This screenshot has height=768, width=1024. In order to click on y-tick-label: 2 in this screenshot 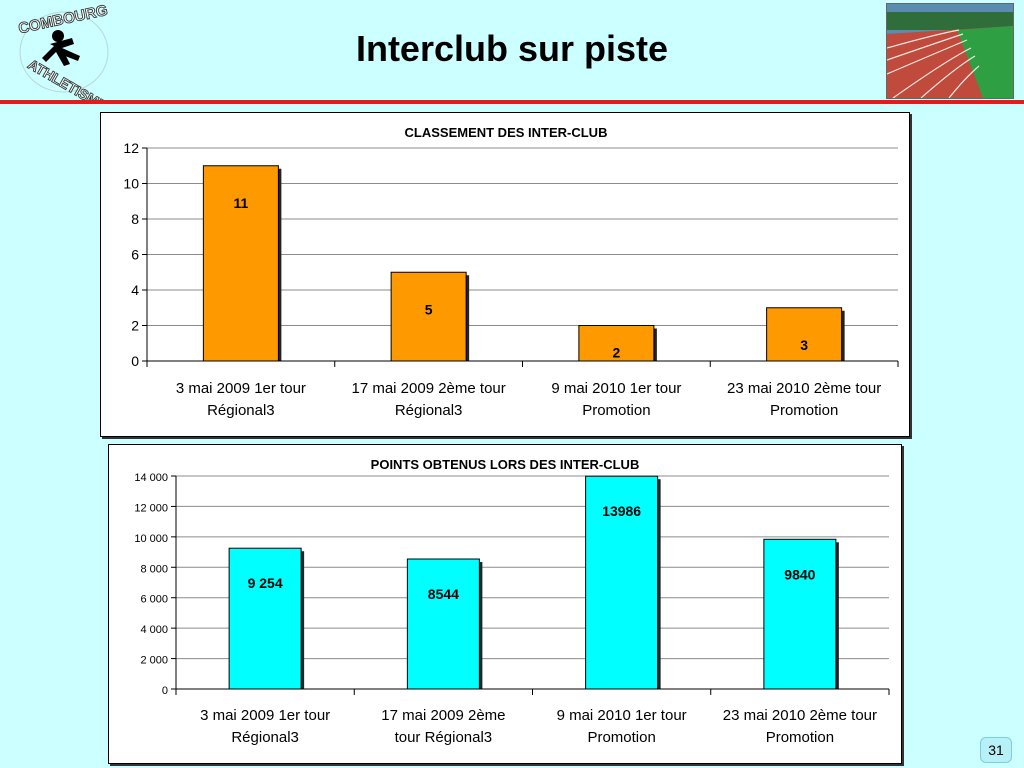, I will do `click(135, 326)`.